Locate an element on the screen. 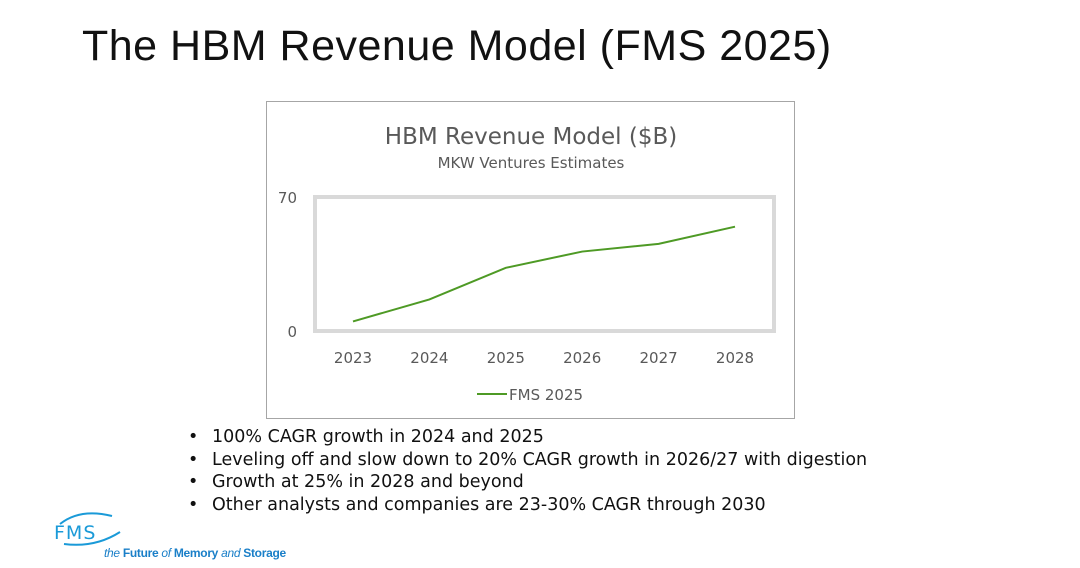 Image resolution: width=1080 pixels, height=568 pixels. x-tick-label: 2025 is located at coordinates (506, 358).